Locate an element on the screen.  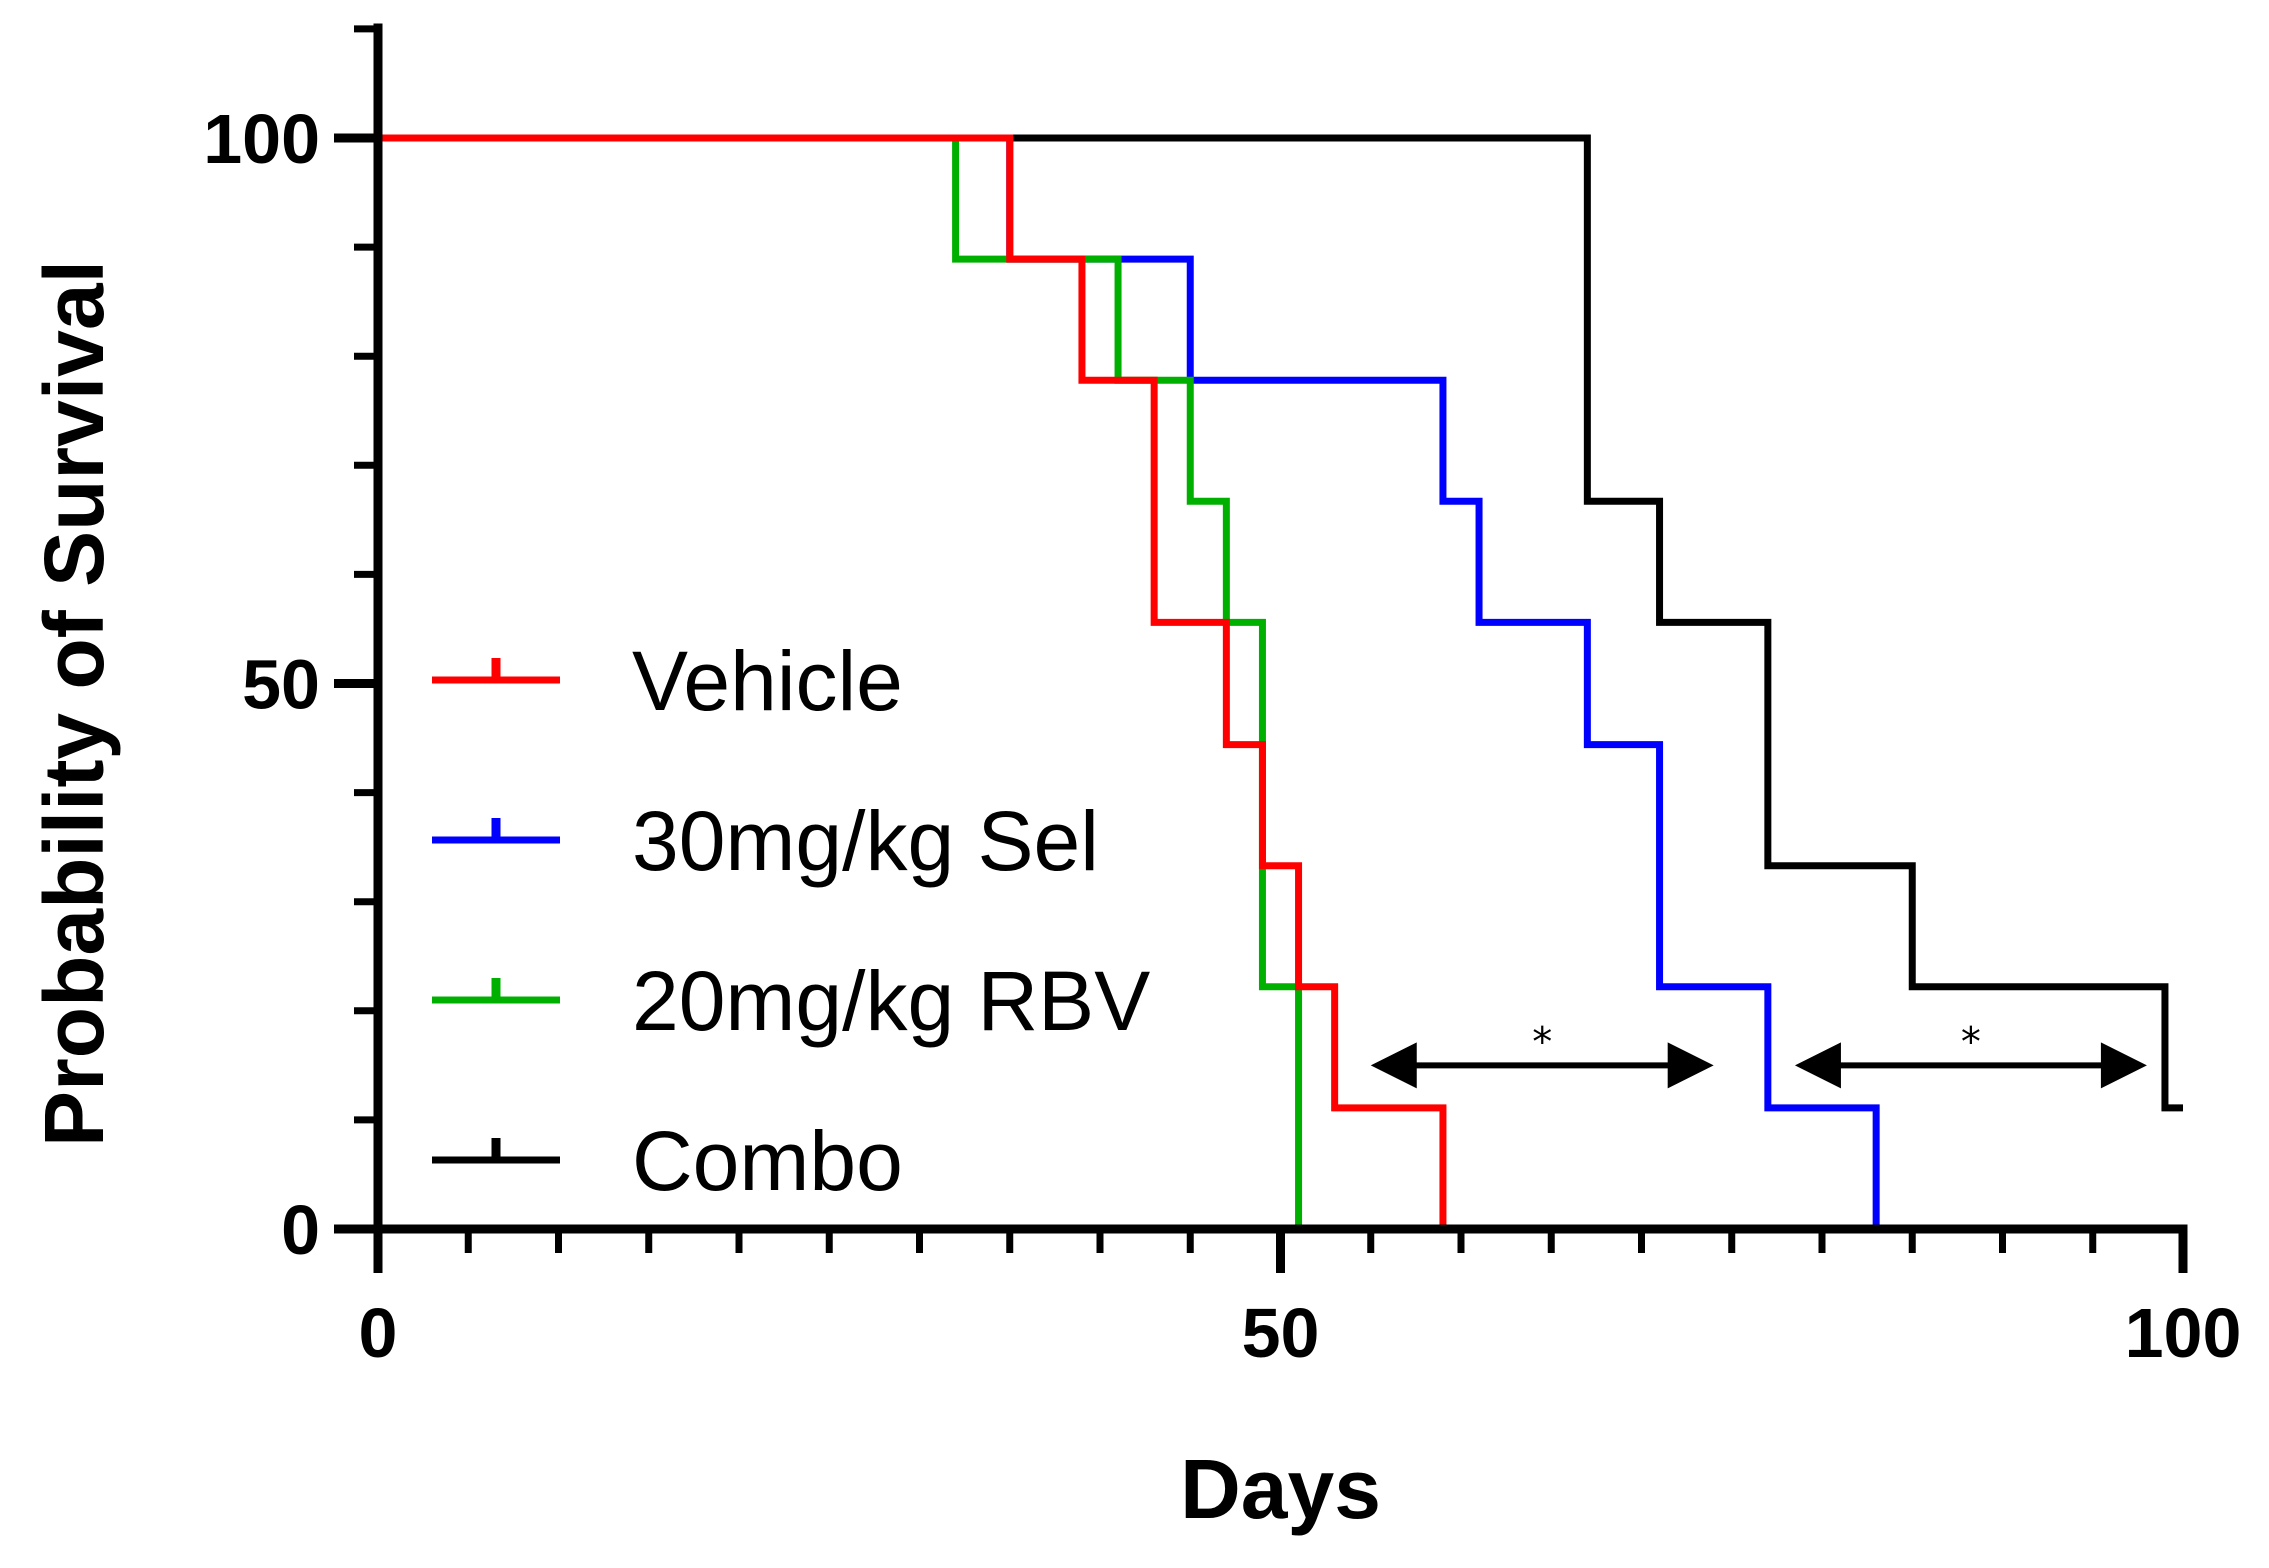
y-tick-label: 50 is located at coordinates (281, 685).